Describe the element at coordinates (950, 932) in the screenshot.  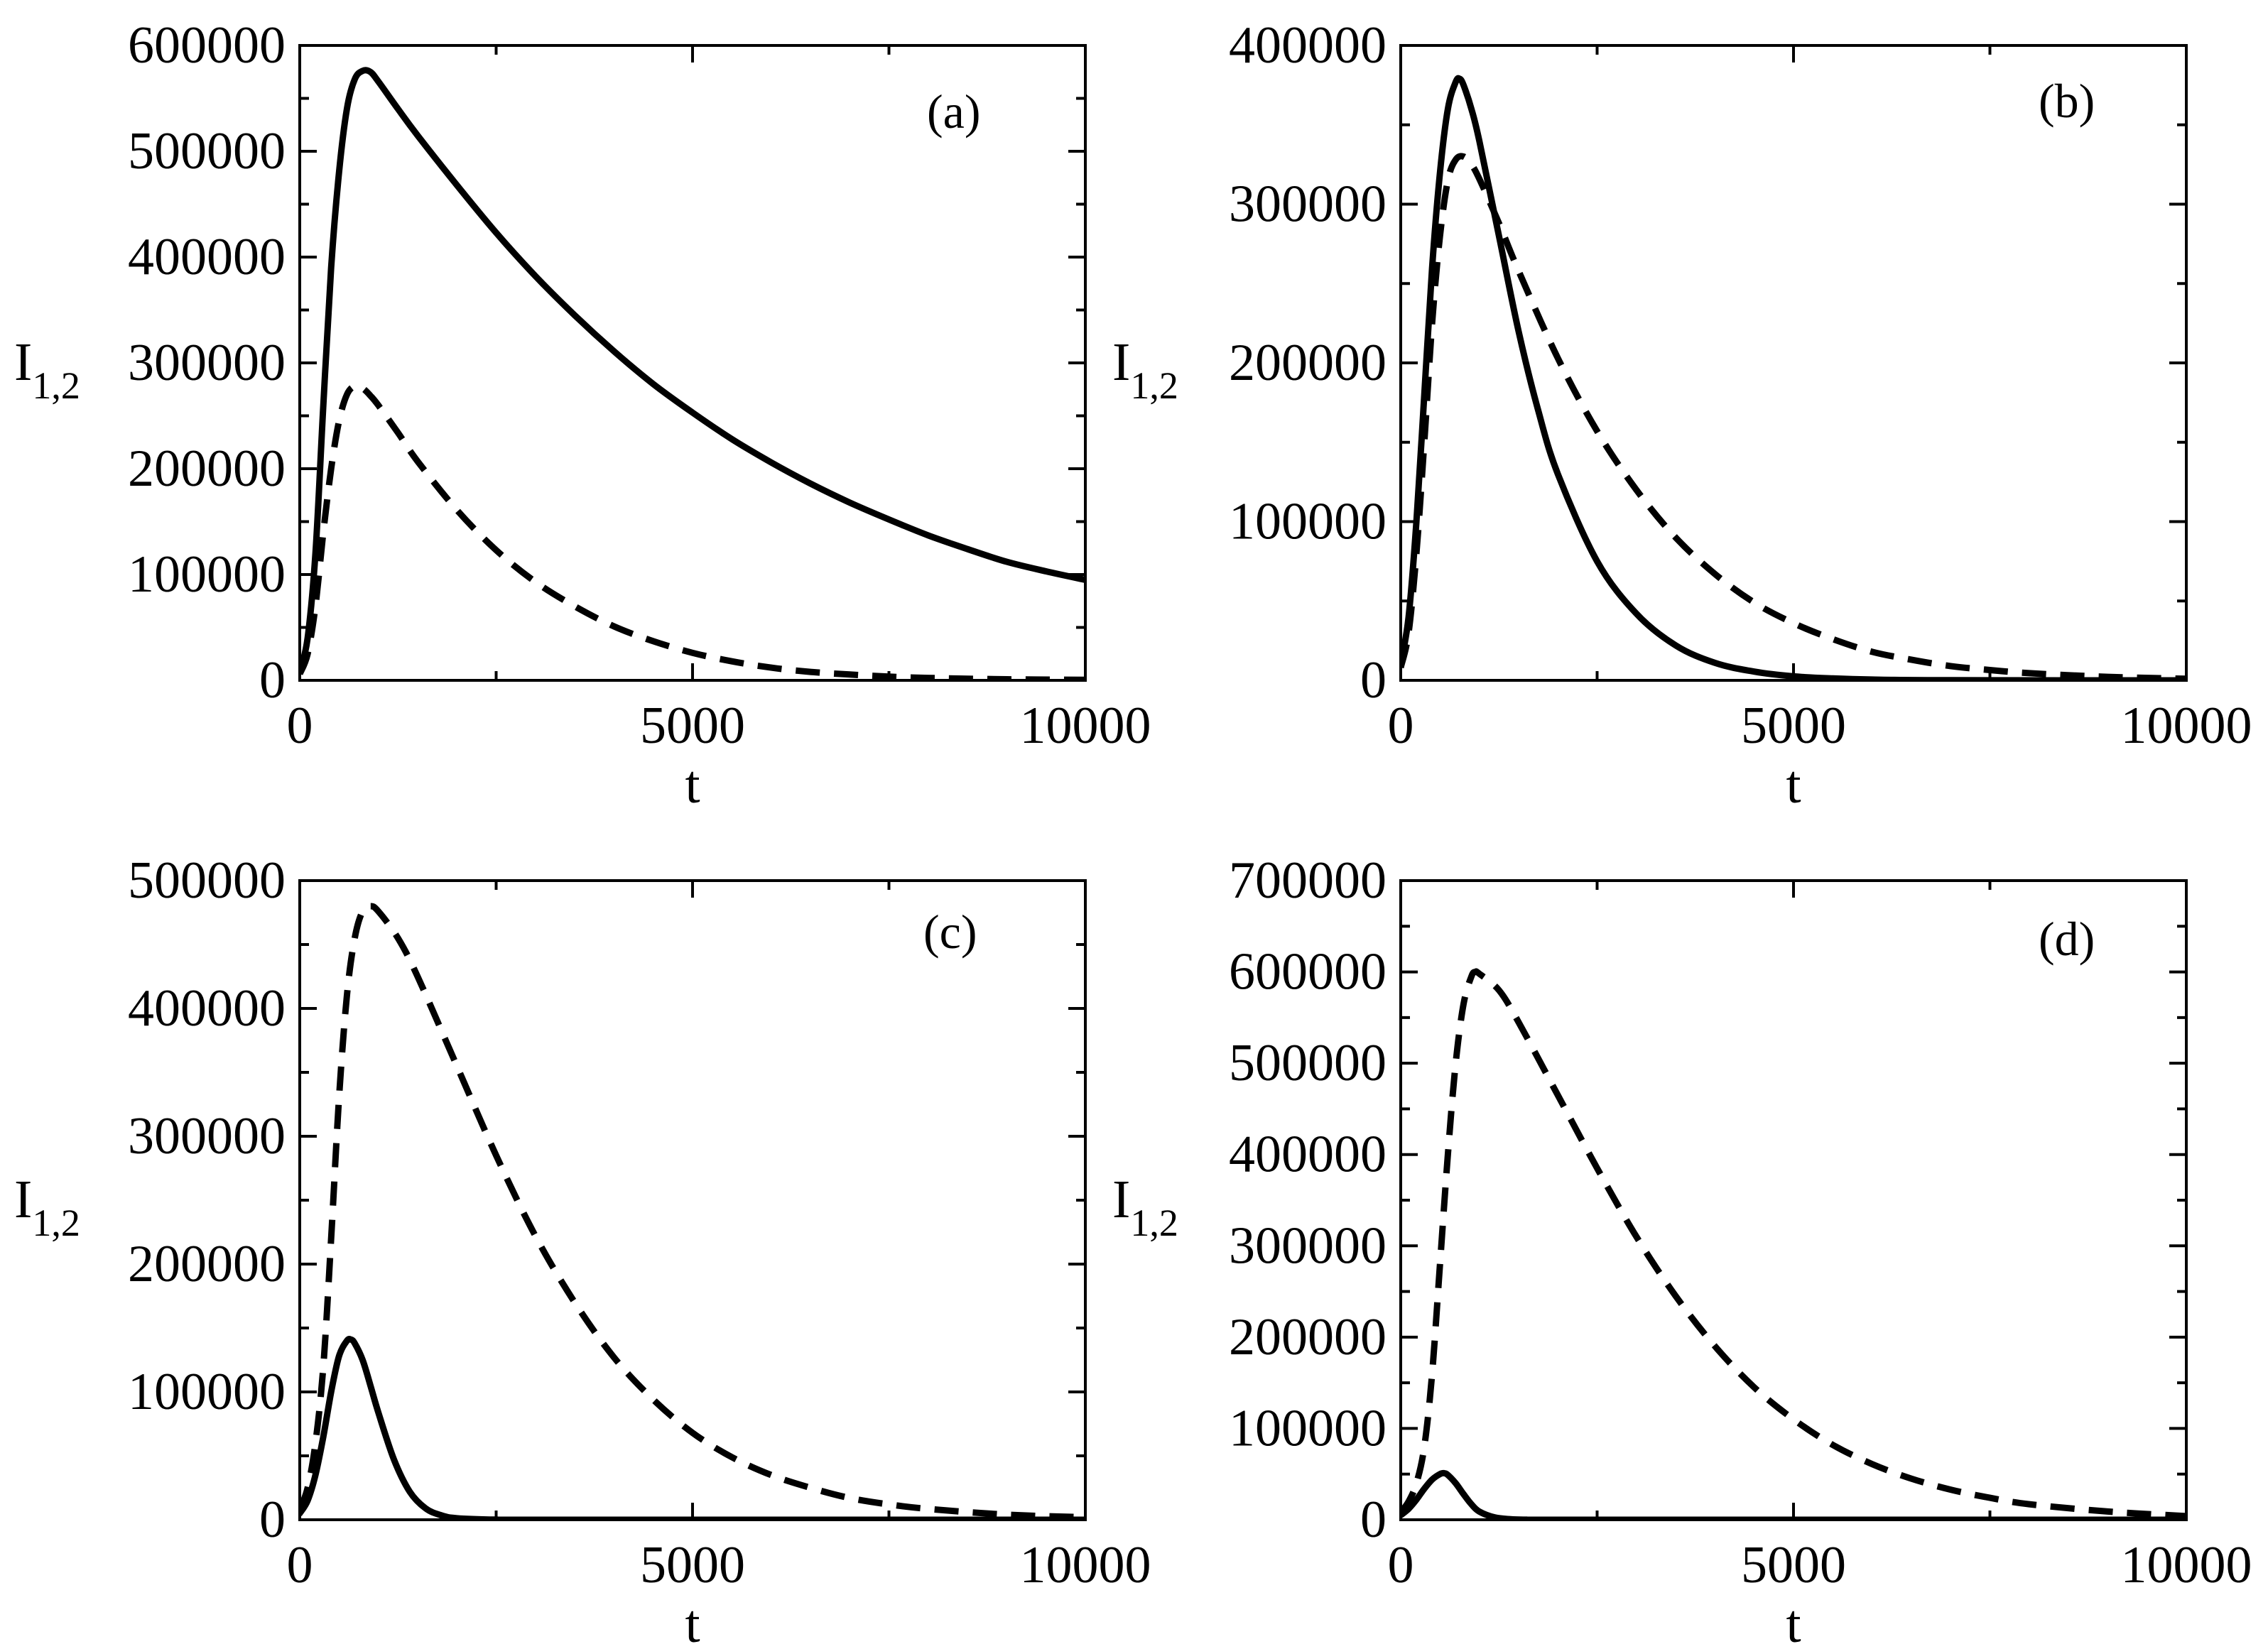
I see `panel-label: (c)` at that location.